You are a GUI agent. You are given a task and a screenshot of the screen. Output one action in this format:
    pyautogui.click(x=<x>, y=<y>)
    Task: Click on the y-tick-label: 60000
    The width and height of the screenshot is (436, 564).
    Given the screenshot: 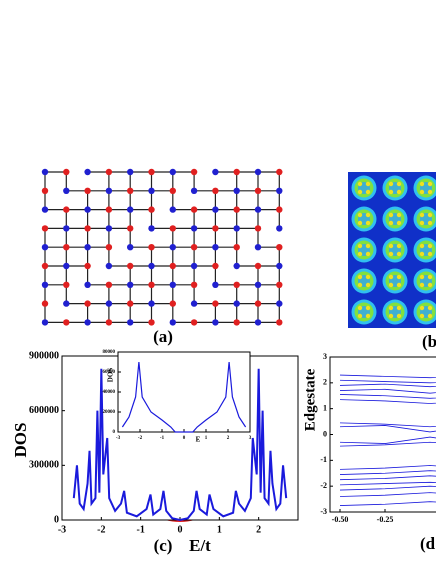 What is the action you would take?
    pyautogui.click(x=109, y=372)
    